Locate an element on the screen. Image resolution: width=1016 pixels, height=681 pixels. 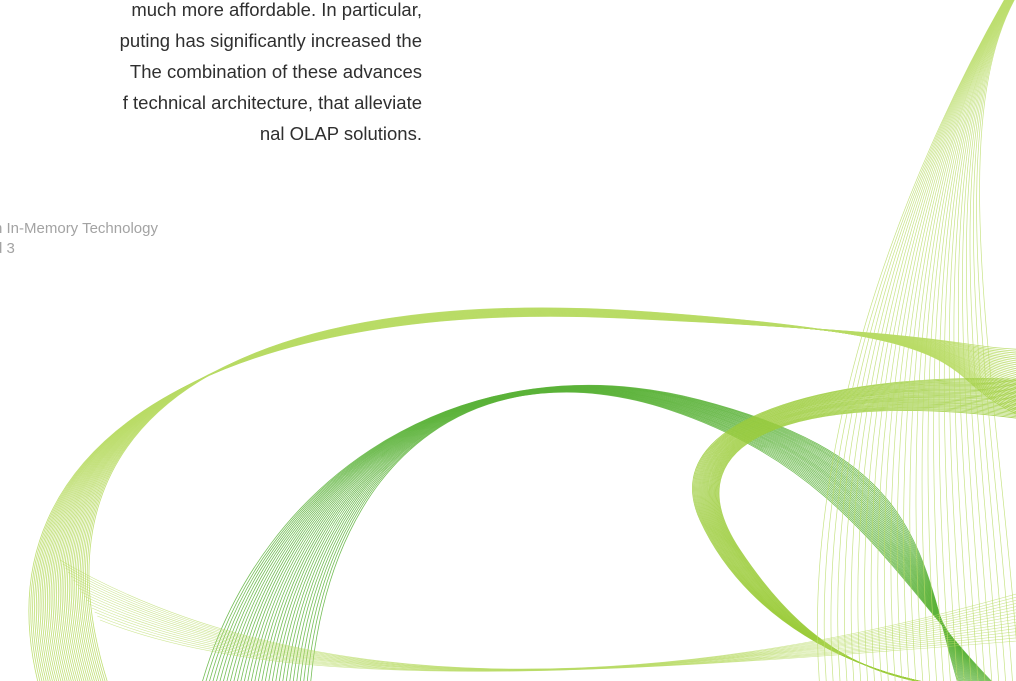
caption-line: d 3 is located at coordinates (7, 248).